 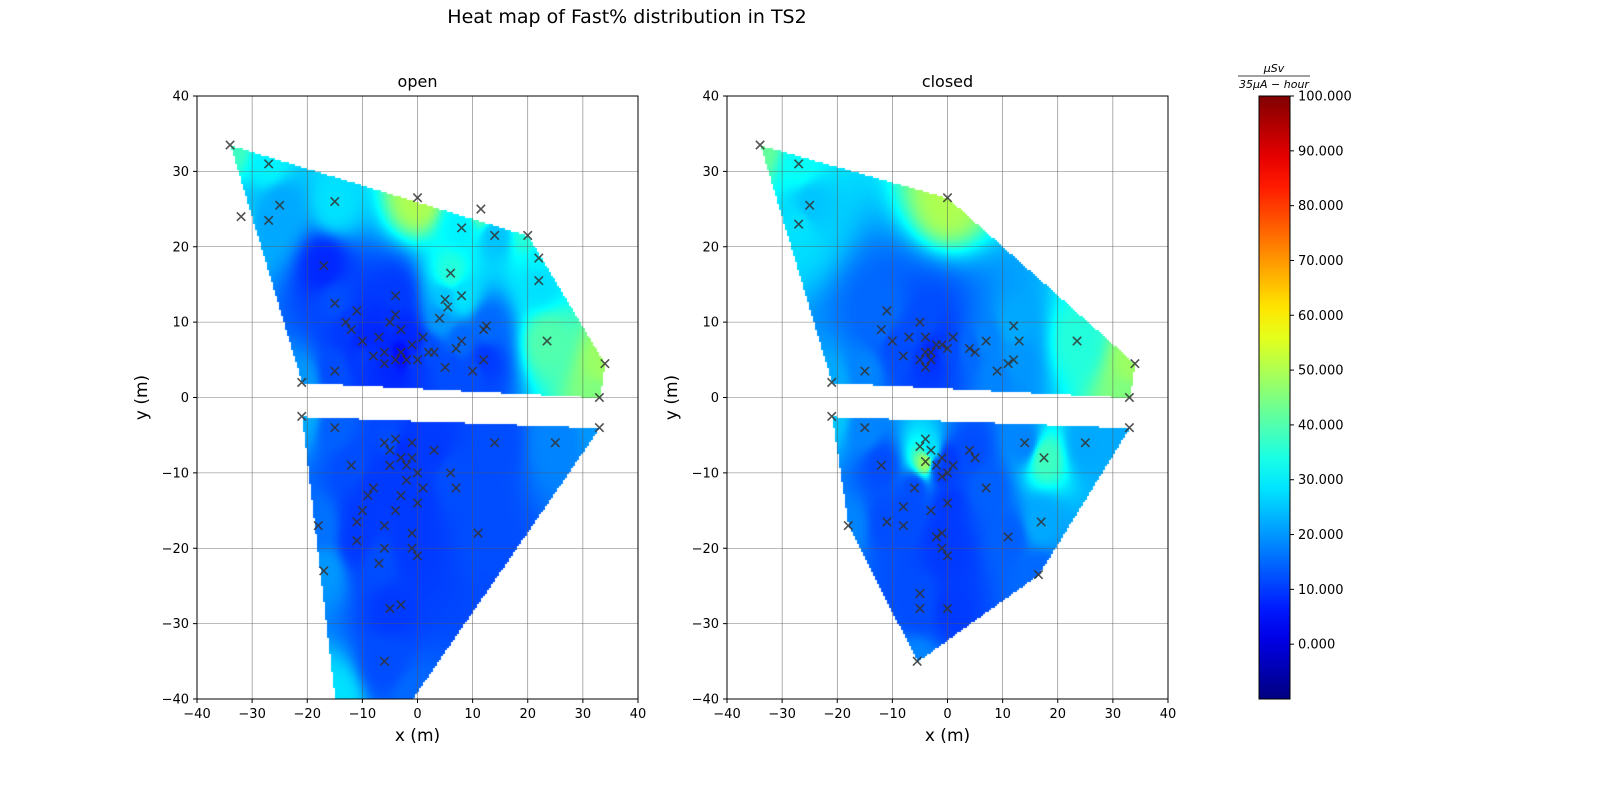 I want to click on colorbar-tick-label: 60.000, so click(x=1321, y=316).